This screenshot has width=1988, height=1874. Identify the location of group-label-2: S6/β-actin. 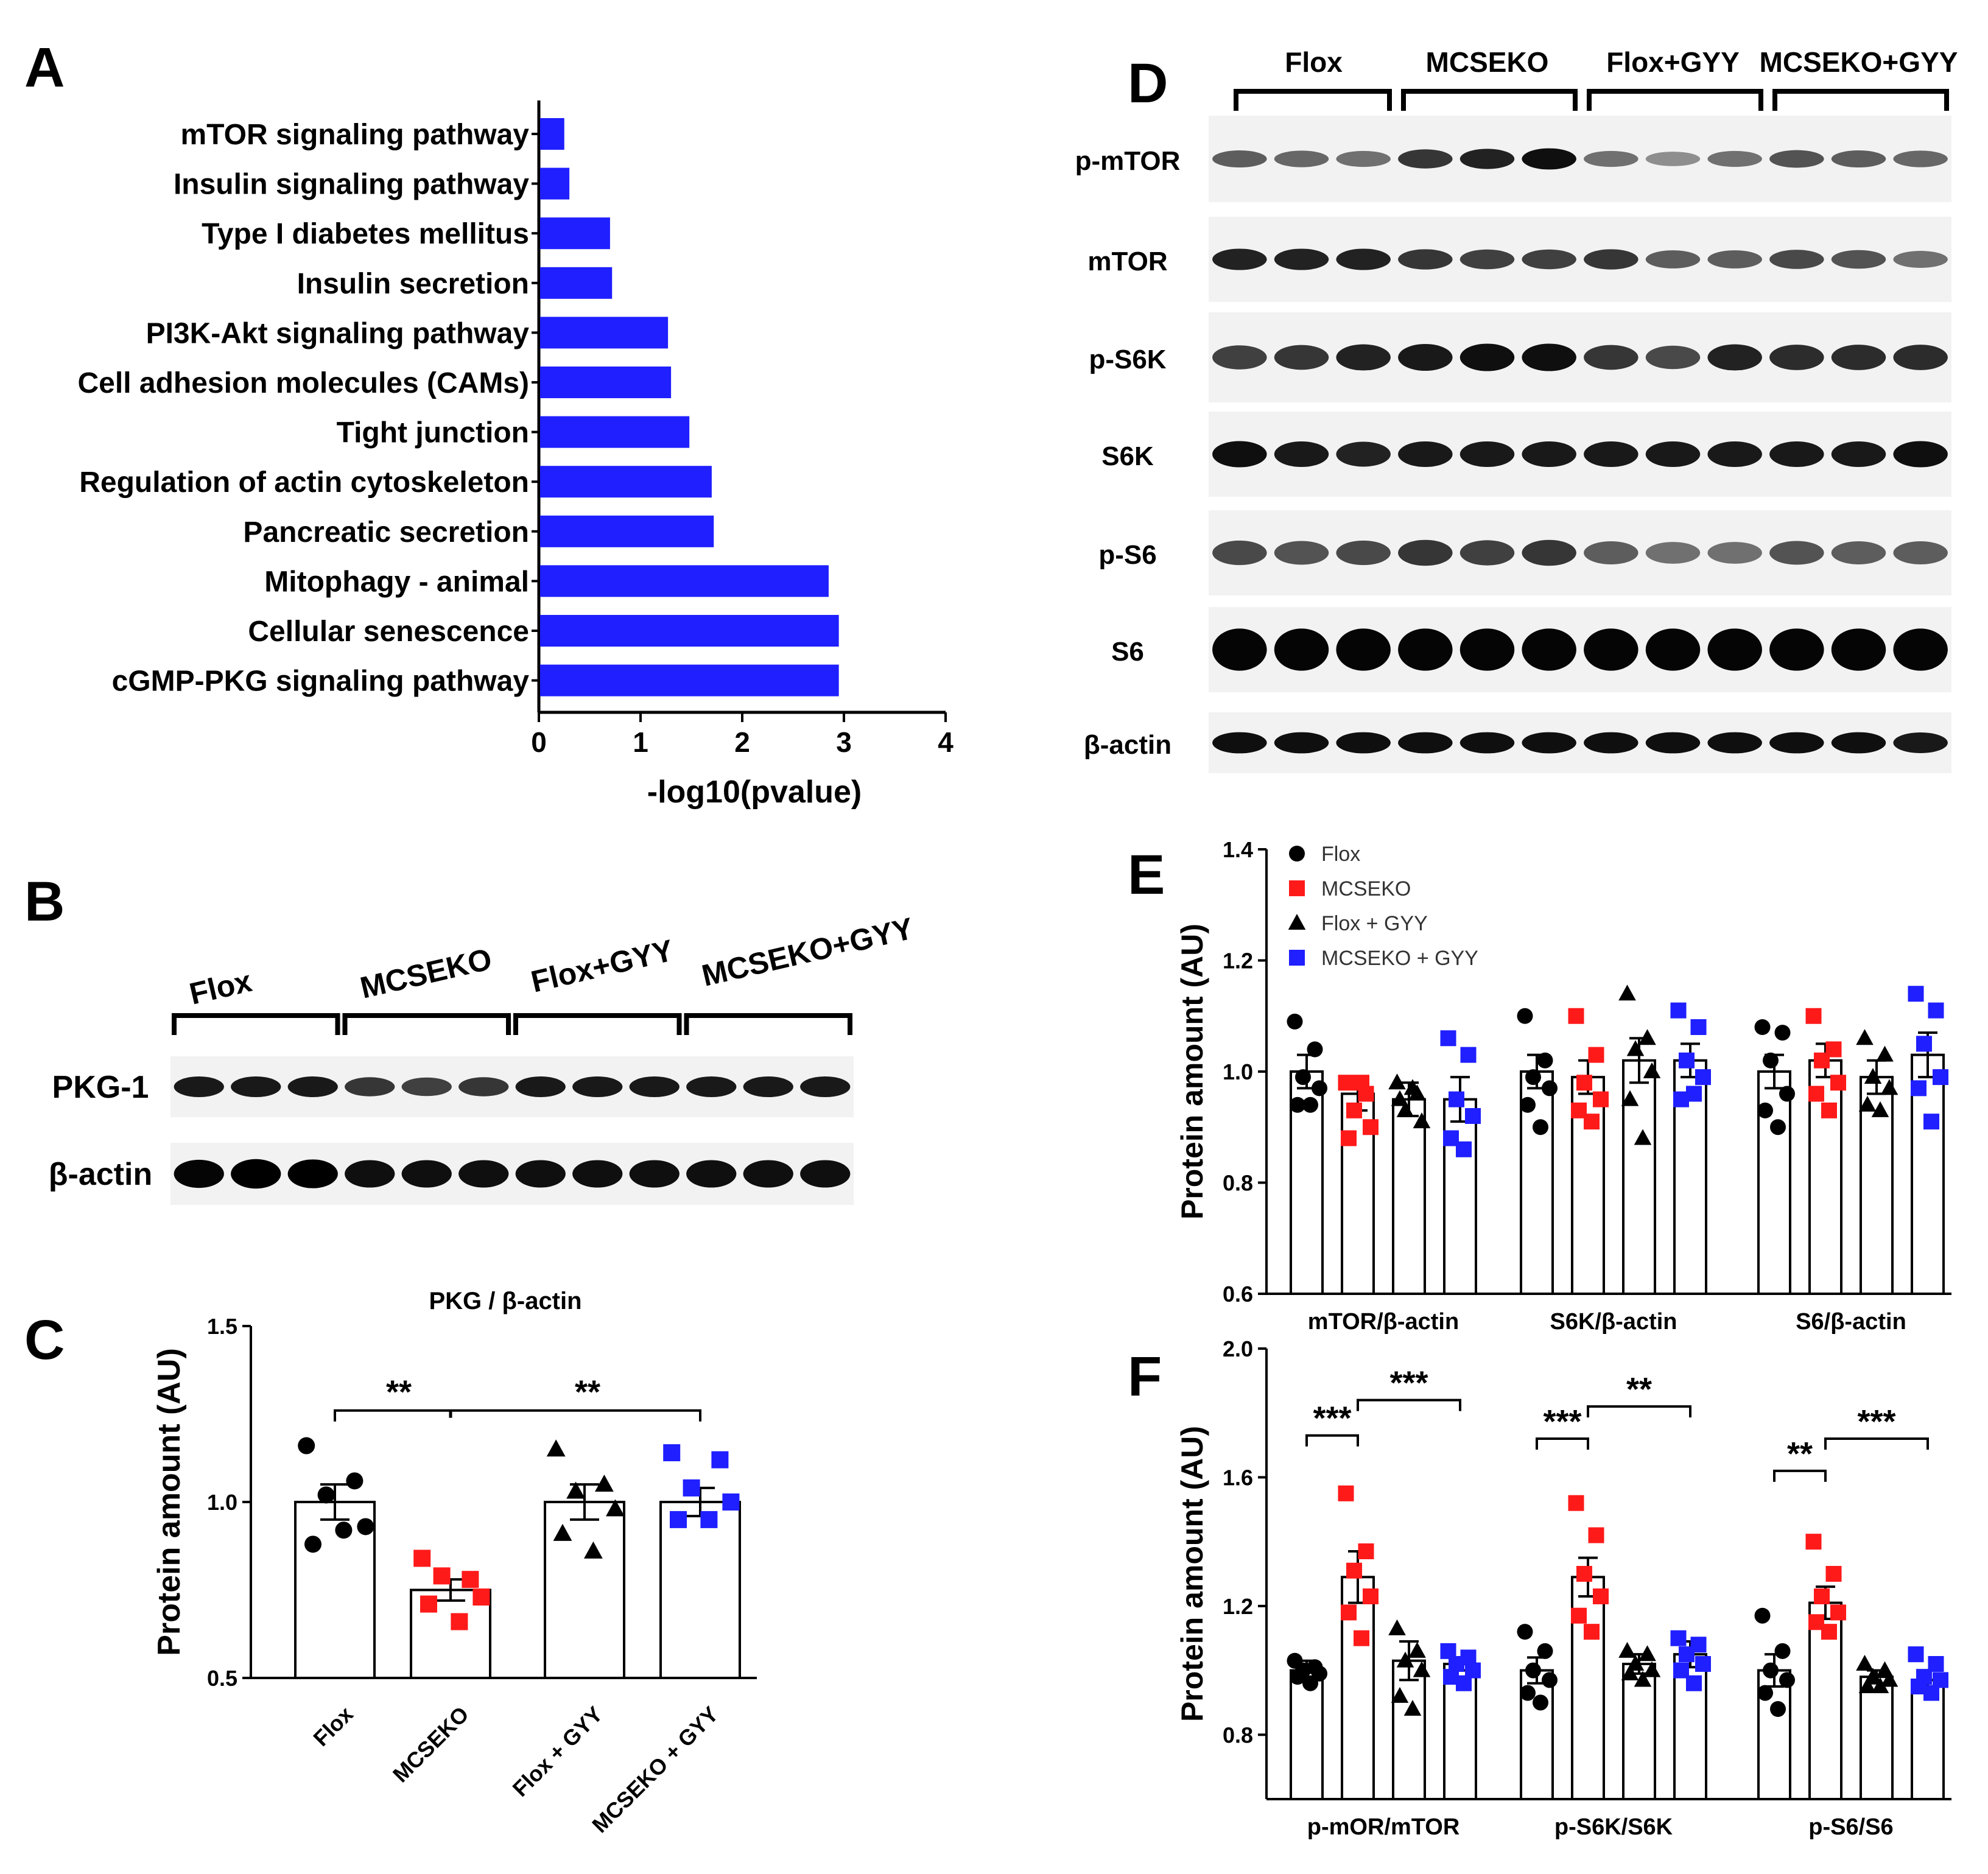
(1851, 1322).